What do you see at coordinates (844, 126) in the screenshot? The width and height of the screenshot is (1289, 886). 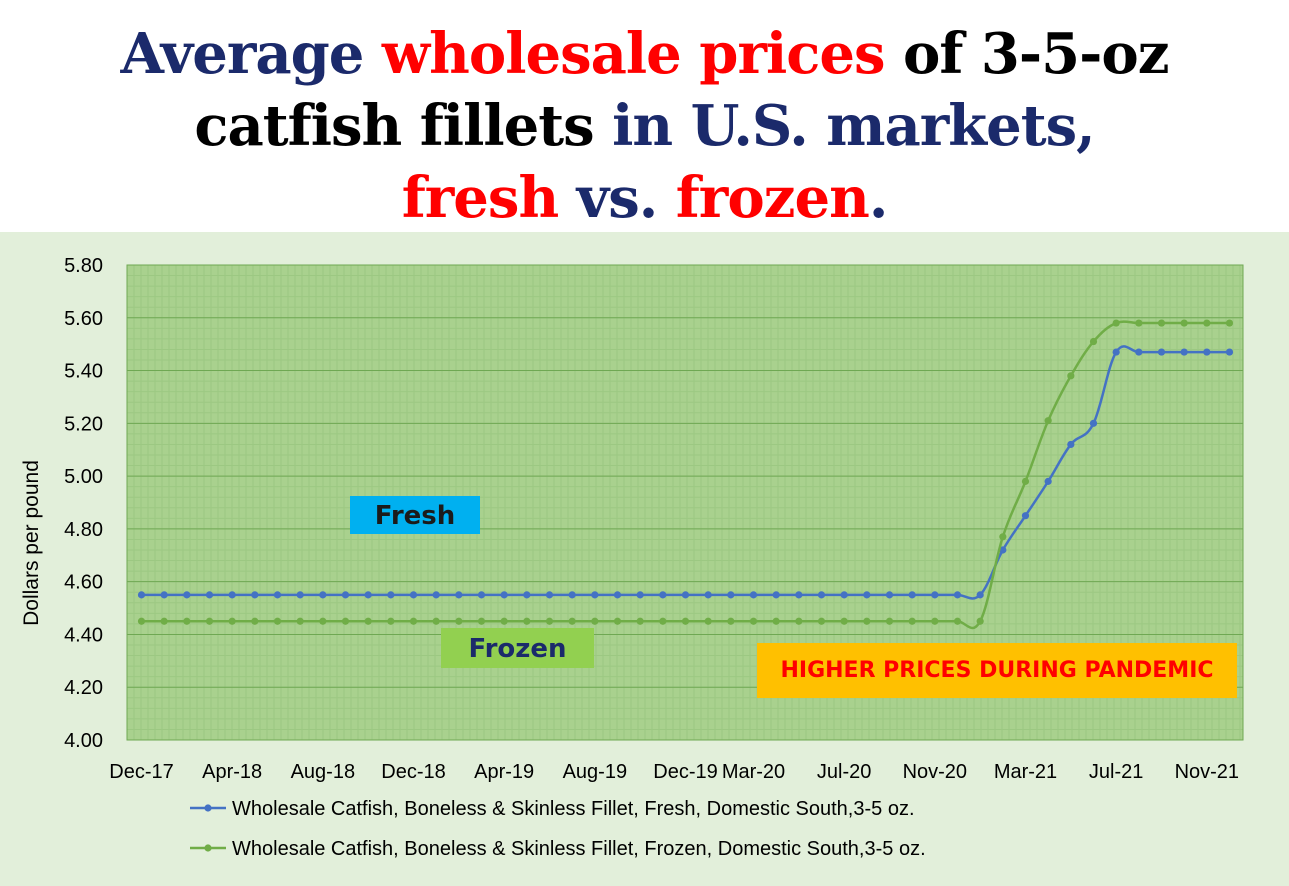 I see `title-part: in U.S. markets,` at bounding box center [844, 126].